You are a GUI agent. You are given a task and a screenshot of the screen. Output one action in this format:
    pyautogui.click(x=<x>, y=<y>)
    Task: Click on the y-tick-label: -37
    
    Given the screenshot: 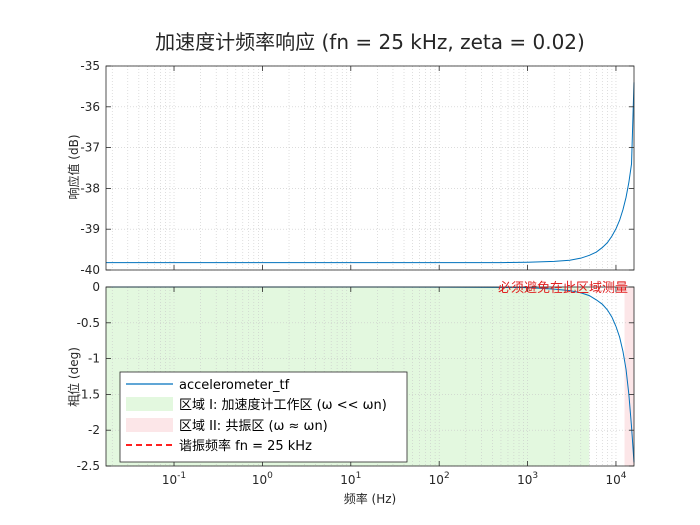 What is the action you would take?
    pyautogui.click(x=90, y=148)
    